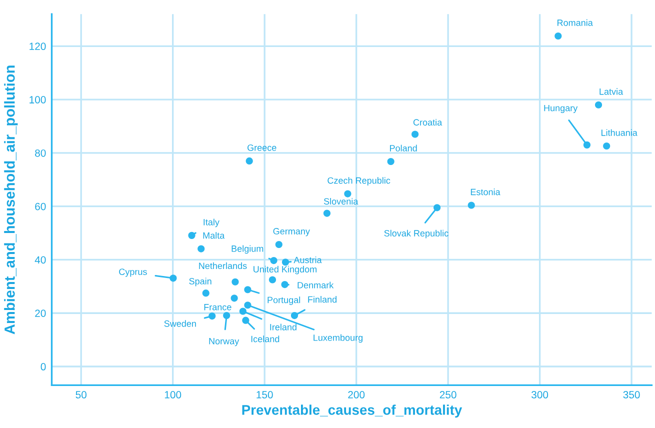  Describe the element at coordinates (40, 153) in the screenshot. I see `y-tick-label: 80` at that location.